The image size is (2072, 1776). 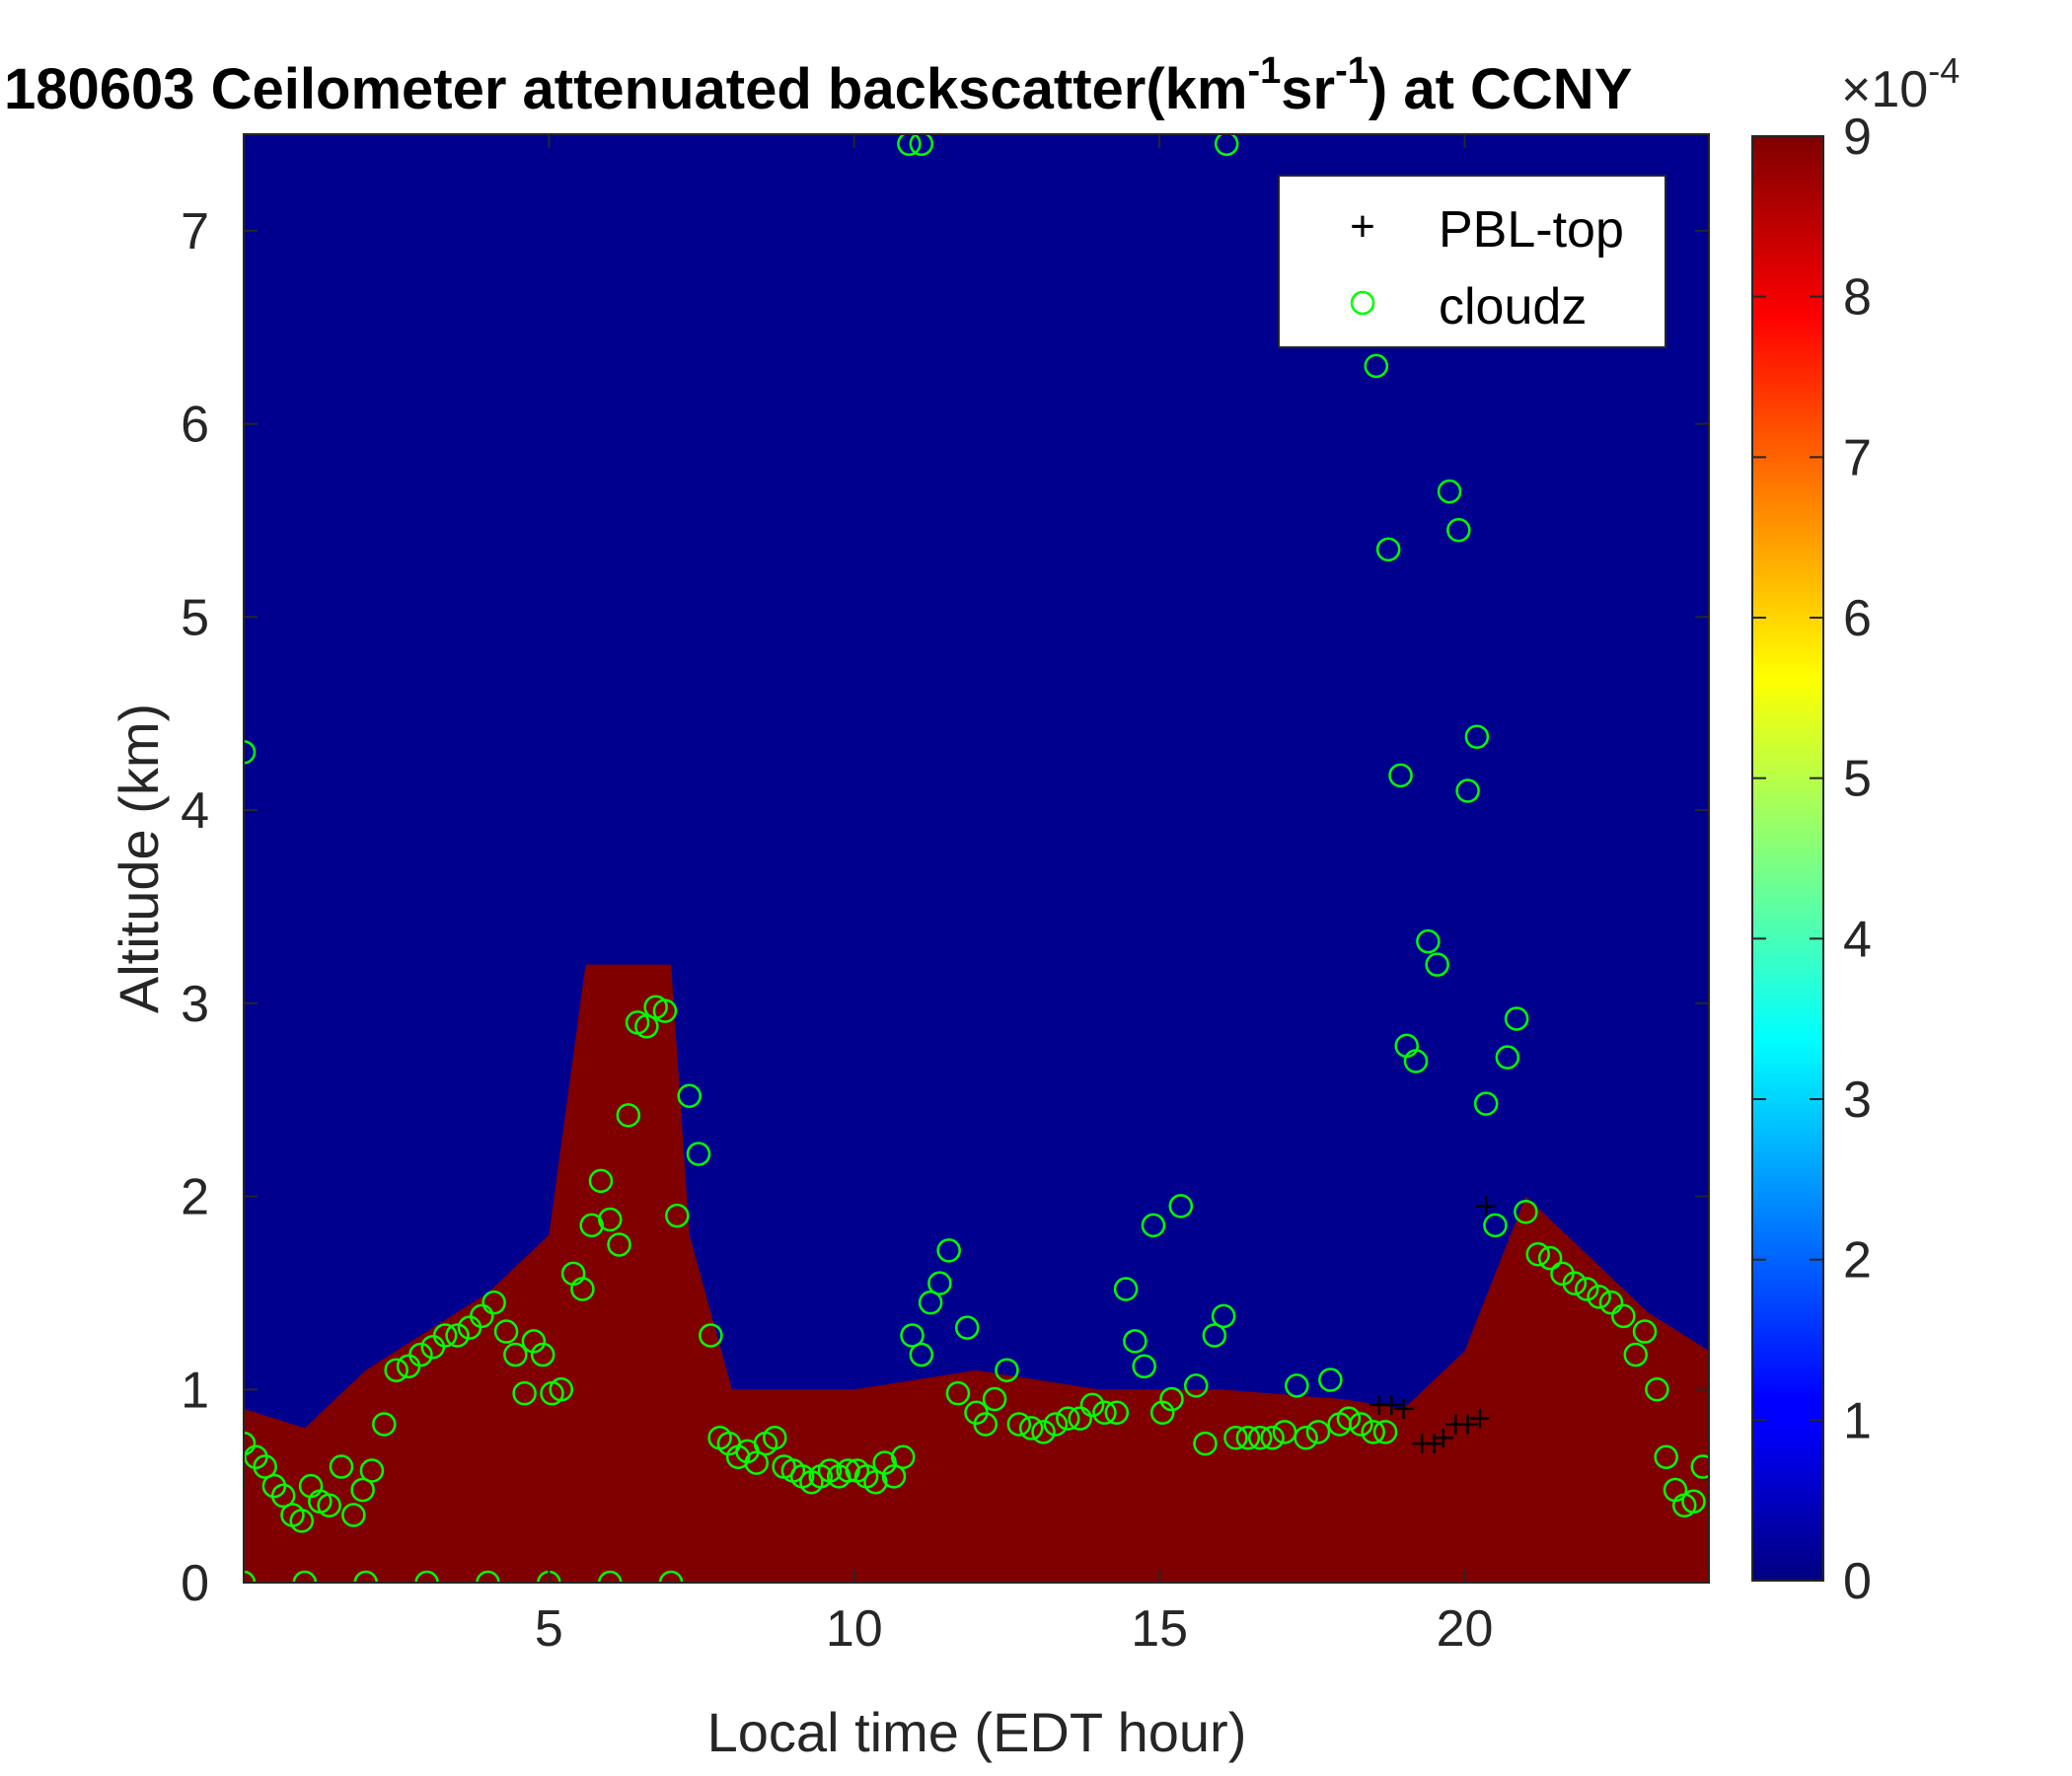 What do you see at coordinates (1466, 1629) in the screenshot?
I see `x-tick-label: 20` at bounding box center [1466, 1629].